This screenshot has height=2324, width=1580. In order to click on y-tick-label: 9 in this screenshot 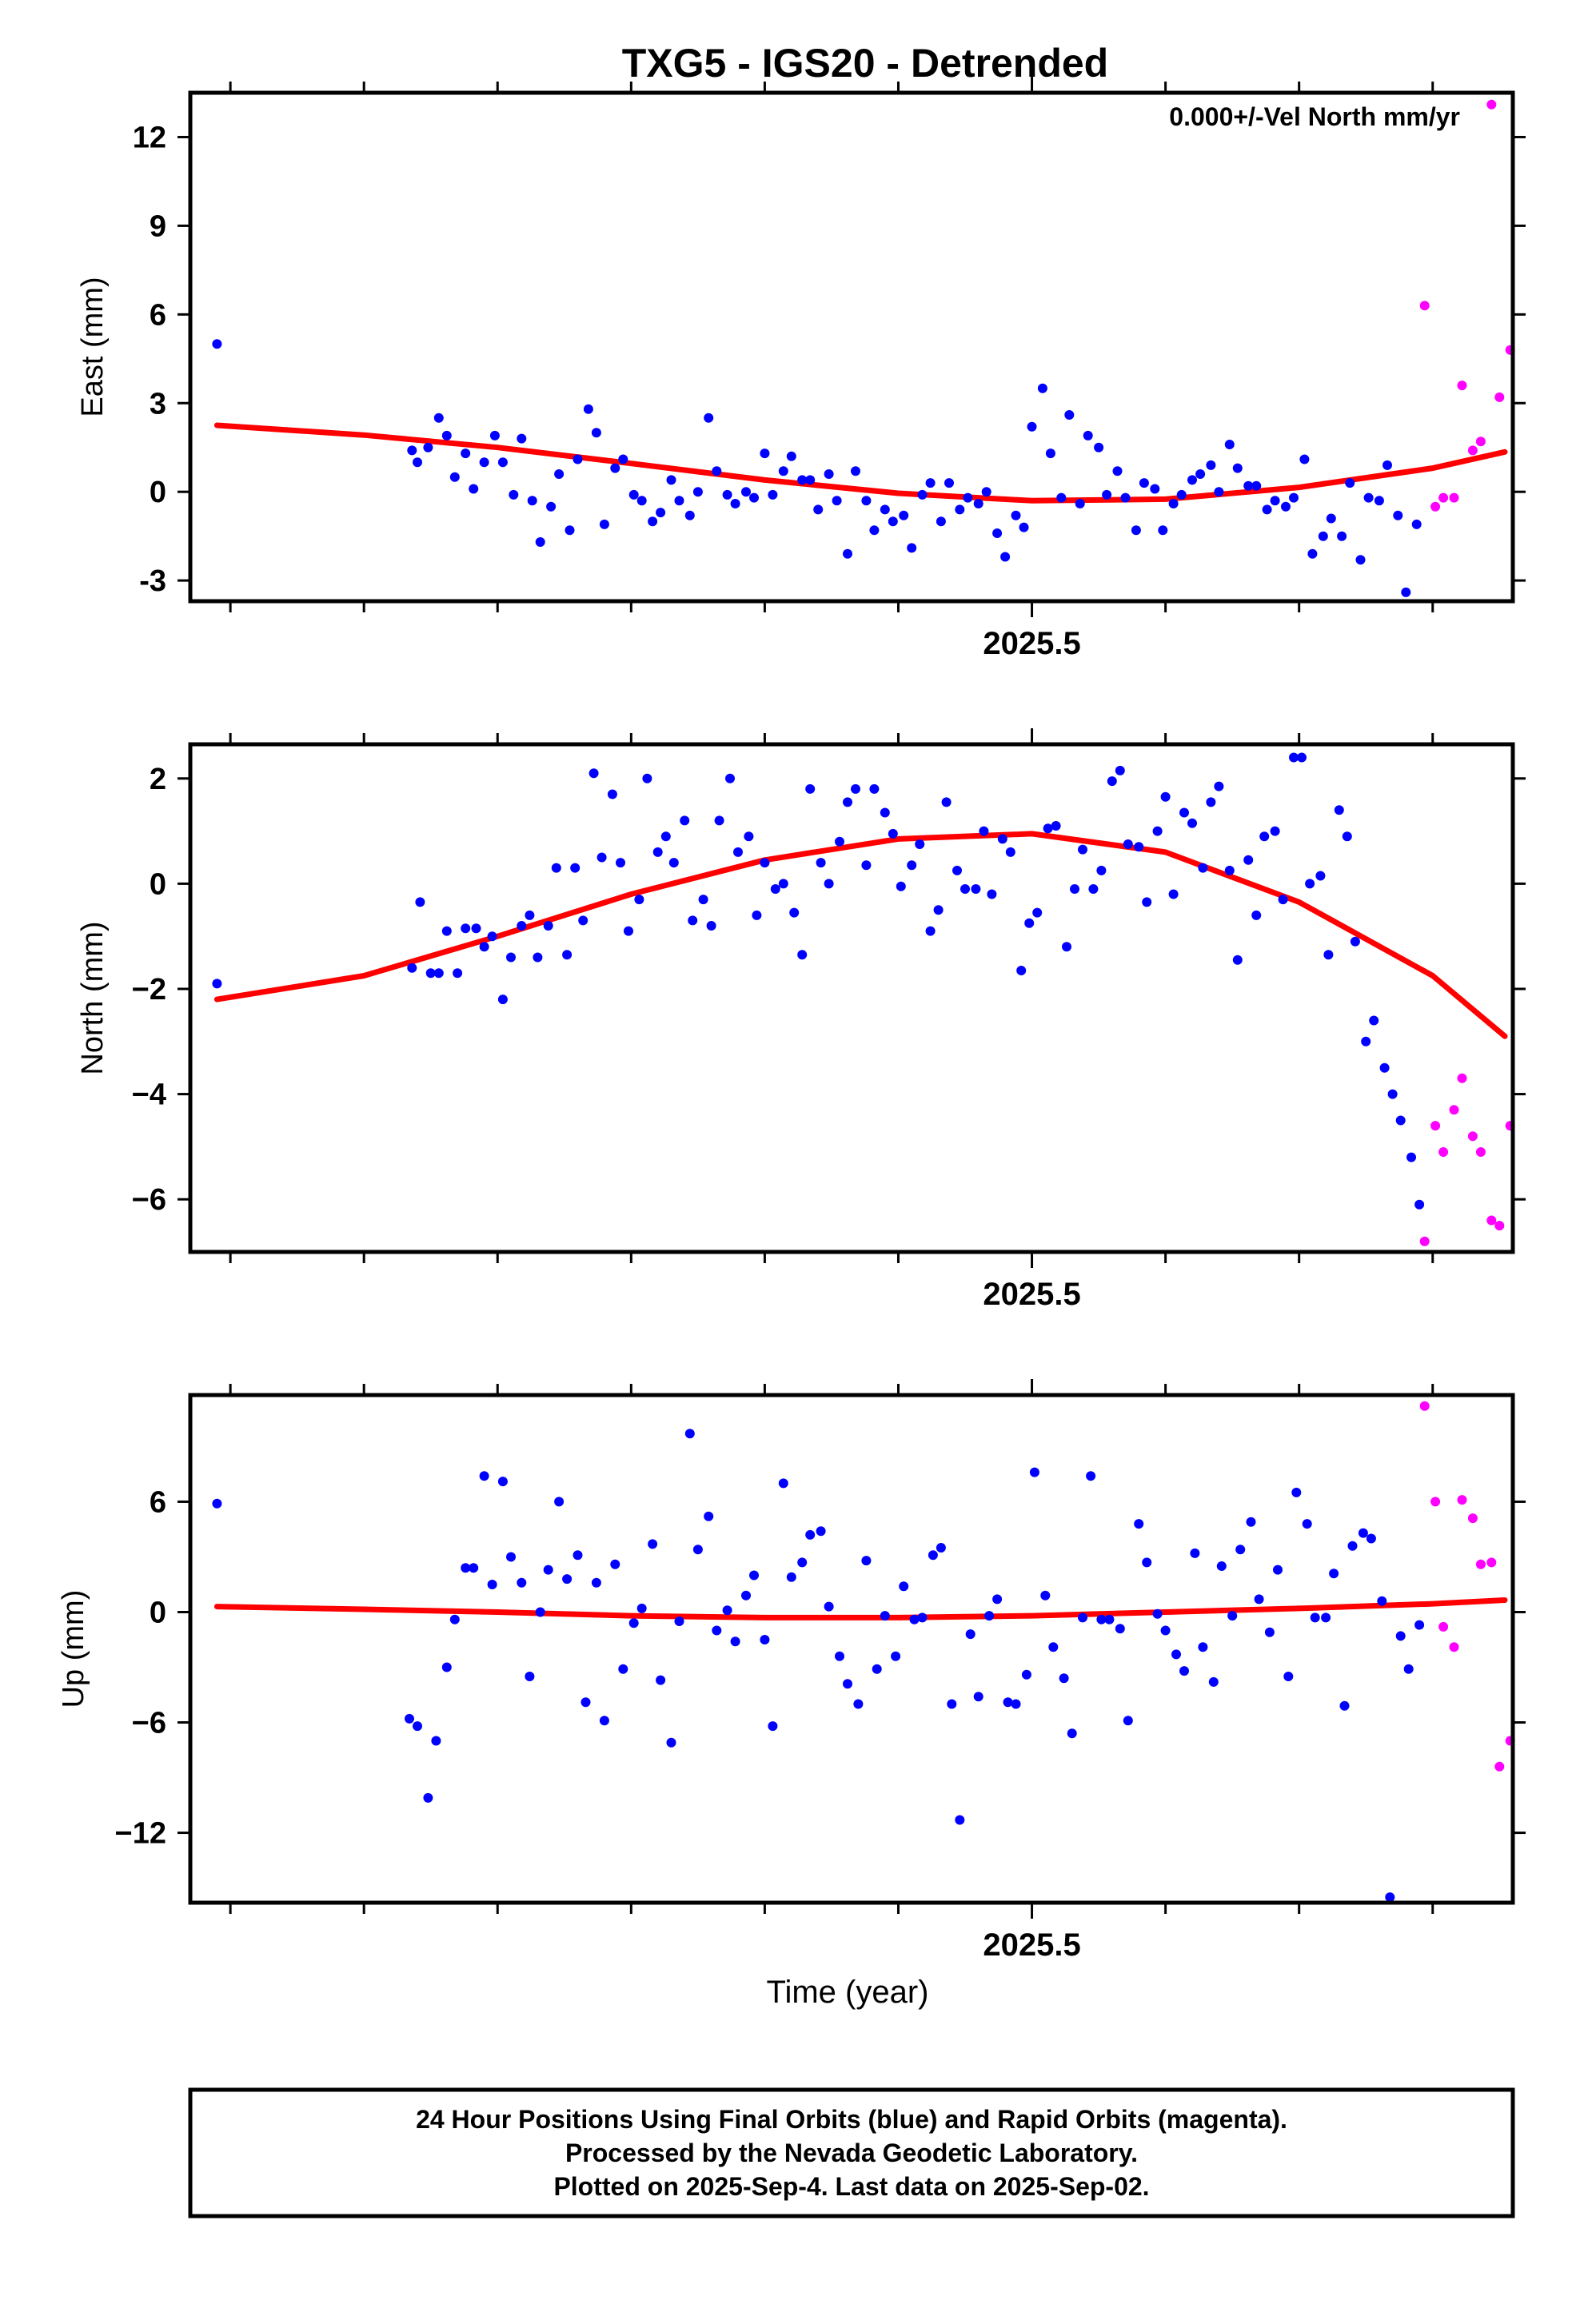, I will do `click(158, 226)`.